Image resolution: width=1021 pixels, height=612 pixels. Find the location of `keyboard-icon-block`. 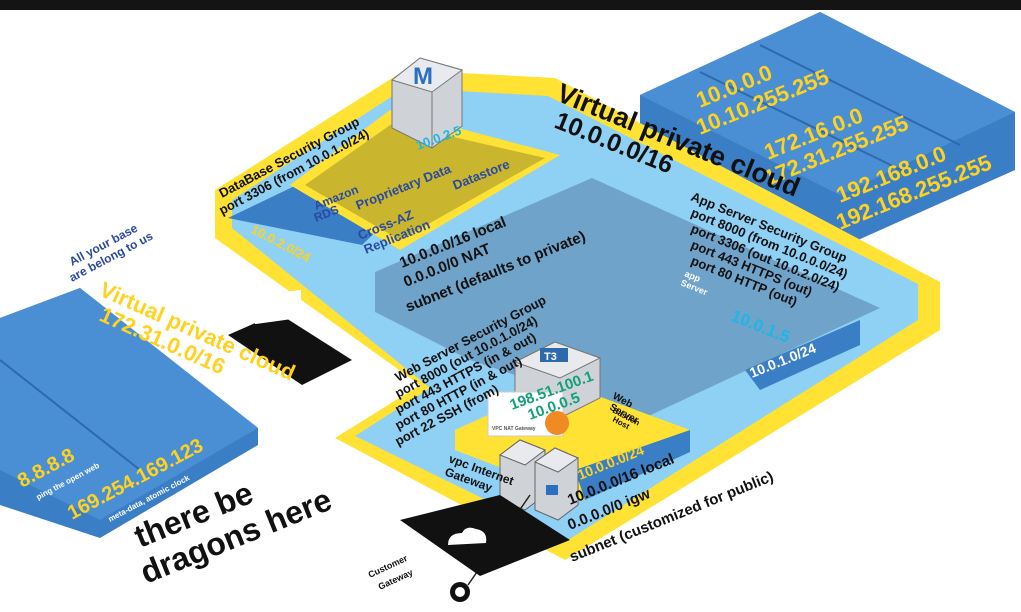

keyboard-icon-block is located at coordinates (290, 337).